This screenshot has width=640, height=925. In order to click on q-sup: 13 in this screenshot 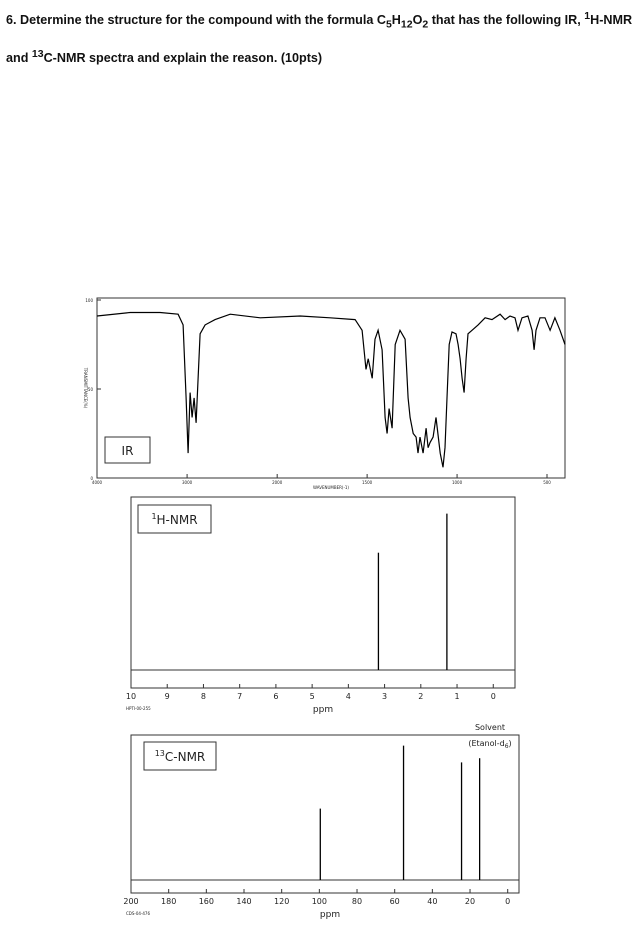, I will do `click(37, 53)`.